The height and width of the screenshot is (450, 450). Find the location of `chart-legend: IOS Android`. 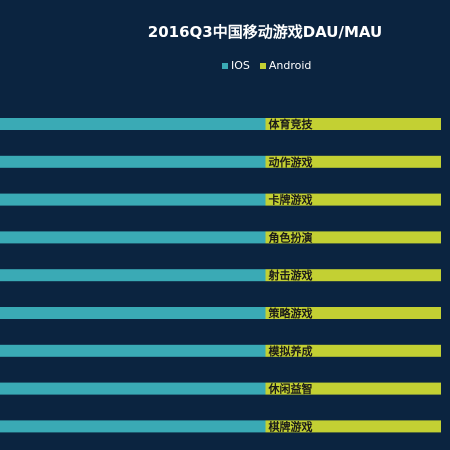

chart-legend: IOS Android is located at coordinates (266, 65).